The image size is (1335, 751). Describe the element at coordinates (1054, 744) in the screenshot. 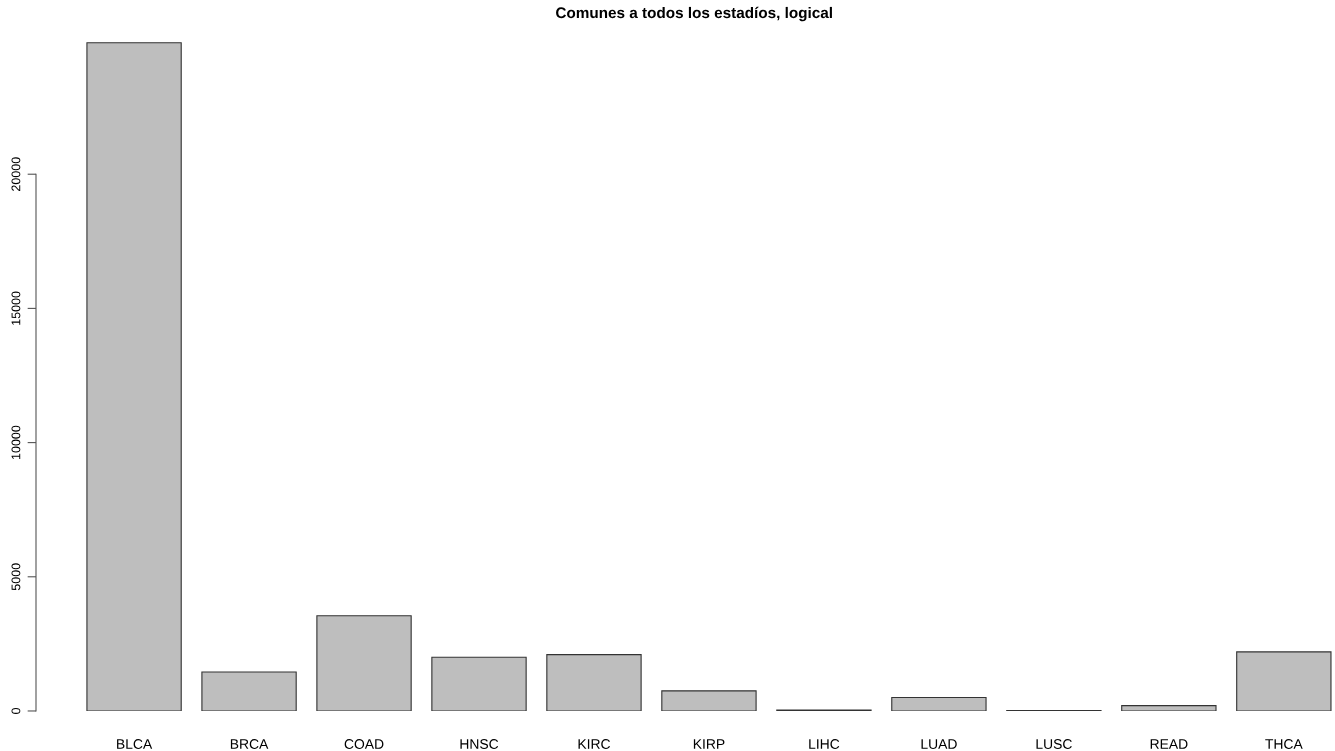

I see `x-tick-label: LUSC` at that location.